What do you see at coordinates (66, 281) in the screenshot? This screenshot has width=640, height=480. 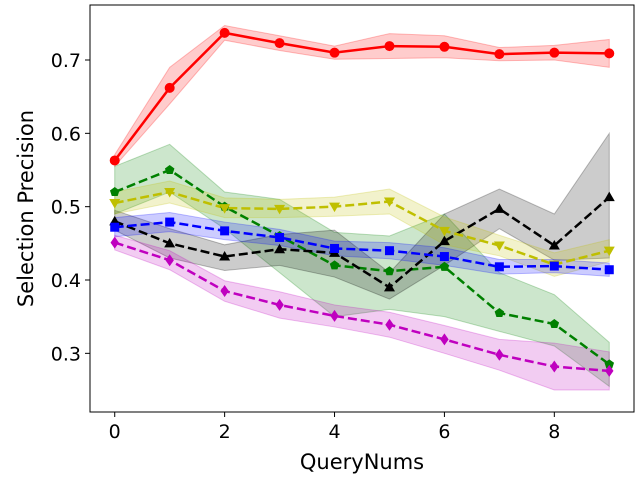 I see `y-tick-label-0.4: 0.4` at bounding box center [66, 281].